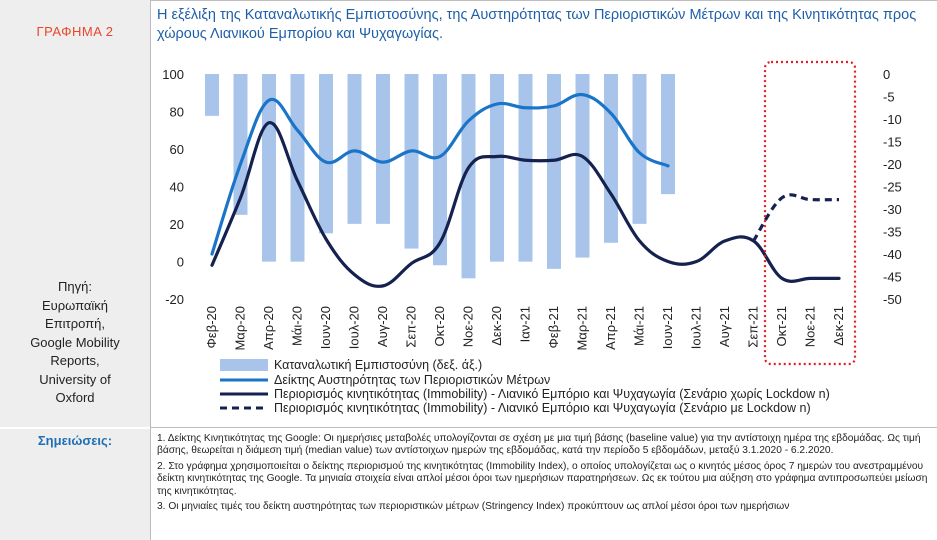  I want to click on highlight-box, so click(810, 213).